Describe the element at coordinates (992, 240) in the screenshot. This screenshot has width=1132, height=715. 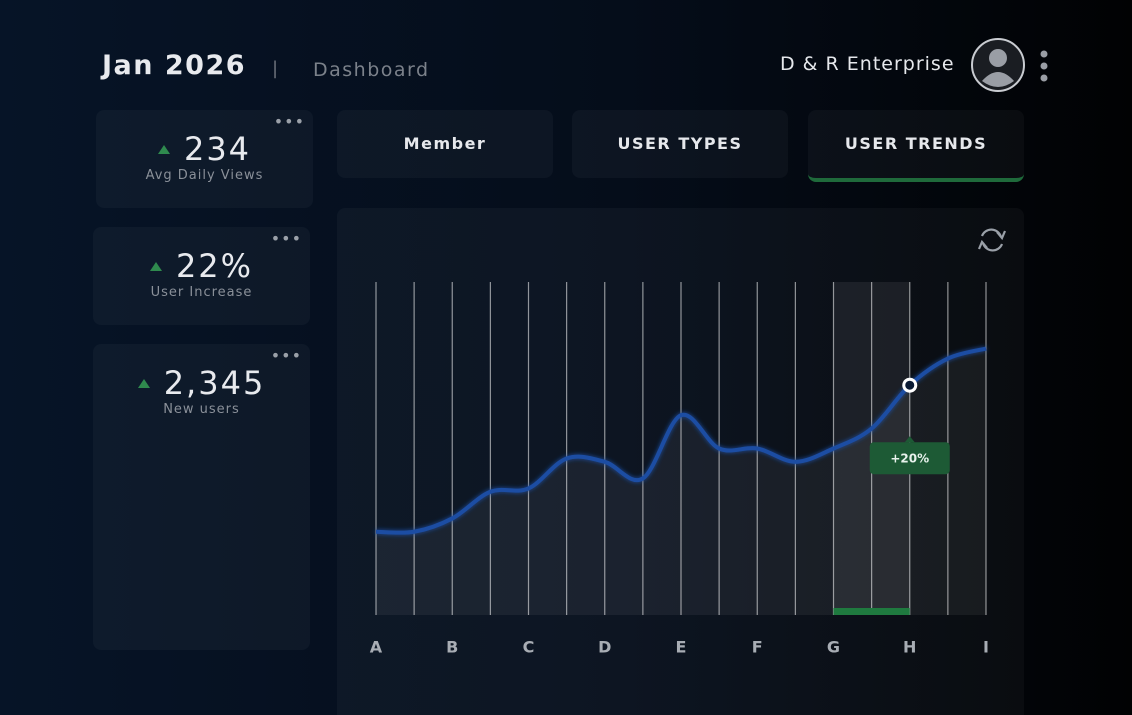
I see `refresh-icon` at that location.